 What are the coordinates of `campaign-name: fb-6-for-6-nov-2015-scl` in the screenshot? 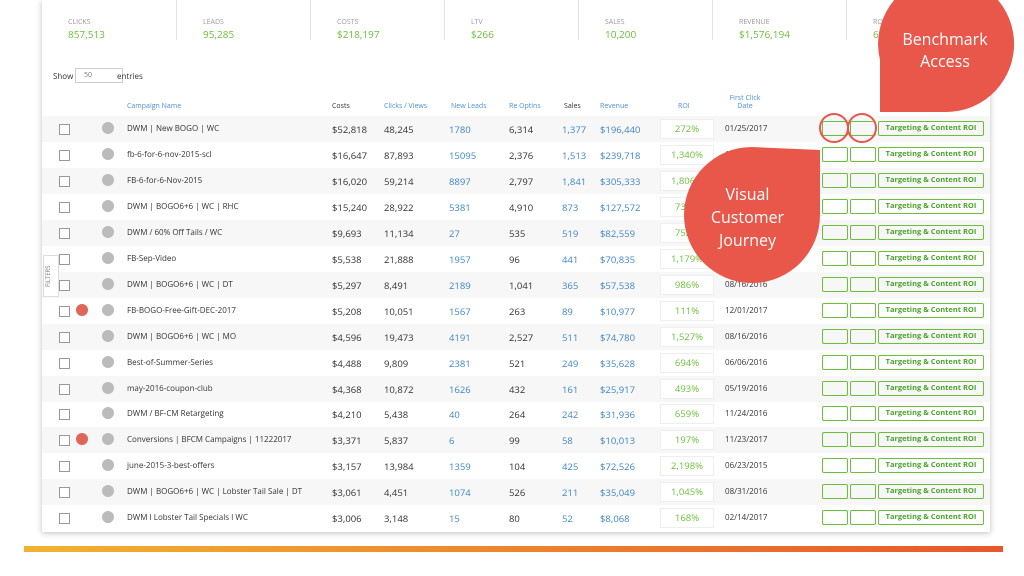 It's located at (169, 154).